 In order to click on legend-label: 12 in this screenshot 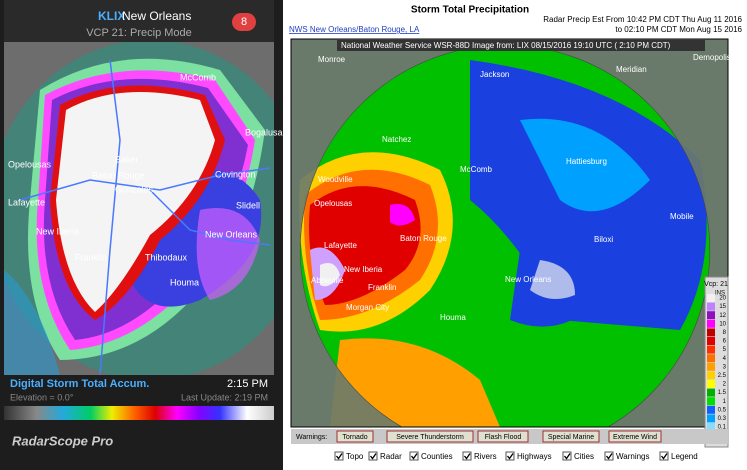, I will do `click(722, 316)`.